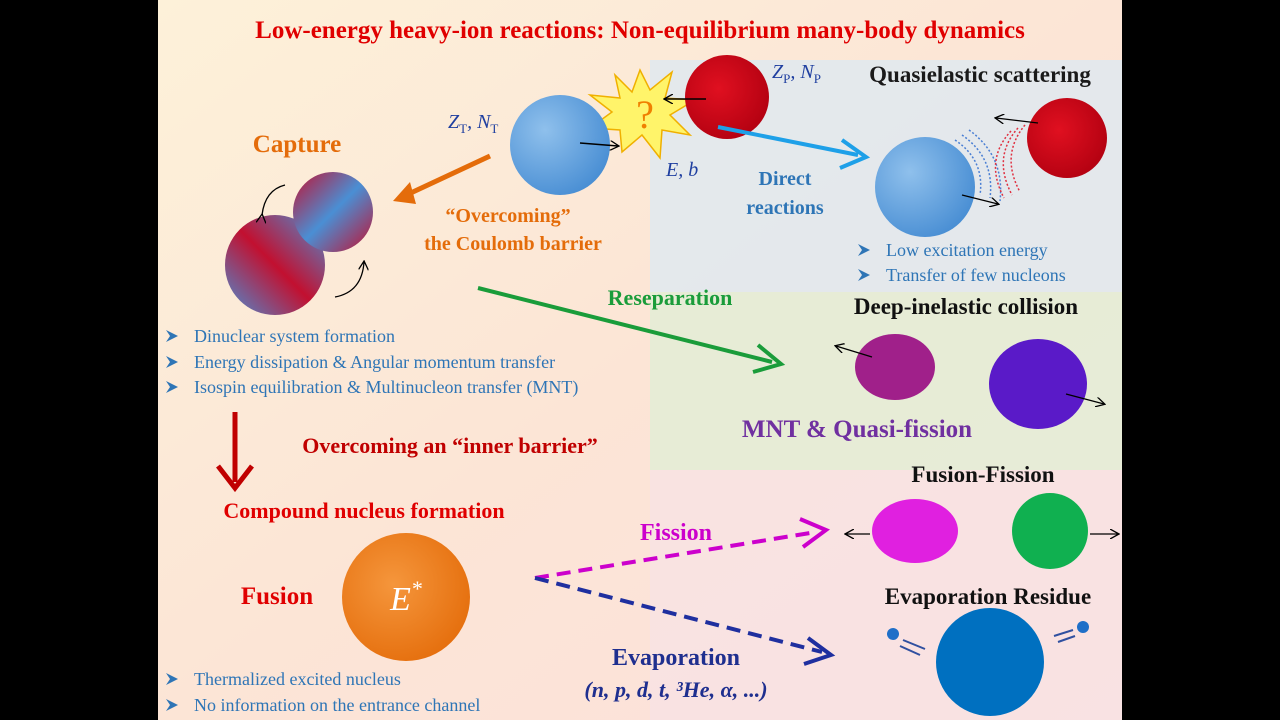  Describe the element at coordinates (788, 141) in the screenshot. I see `direct-arrow` at that location.